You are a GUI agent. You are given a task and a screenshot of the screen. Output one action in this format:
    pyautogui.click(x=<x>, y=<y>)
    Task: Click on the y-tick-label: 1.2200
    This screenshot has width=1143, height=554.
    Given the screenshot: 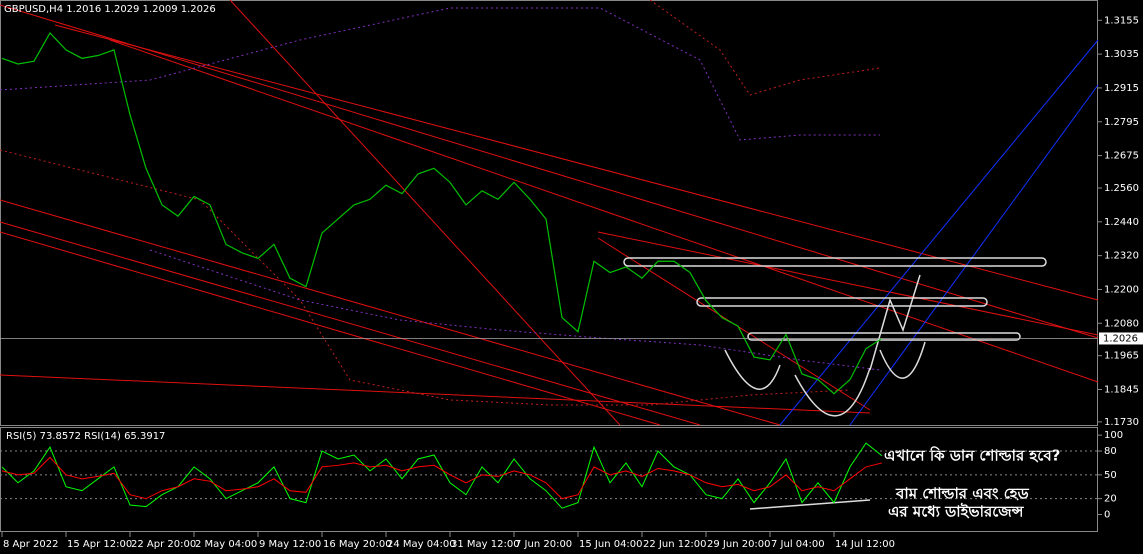 What is the action you would take?
    pyautogui.click(x=1121, y=289)
    